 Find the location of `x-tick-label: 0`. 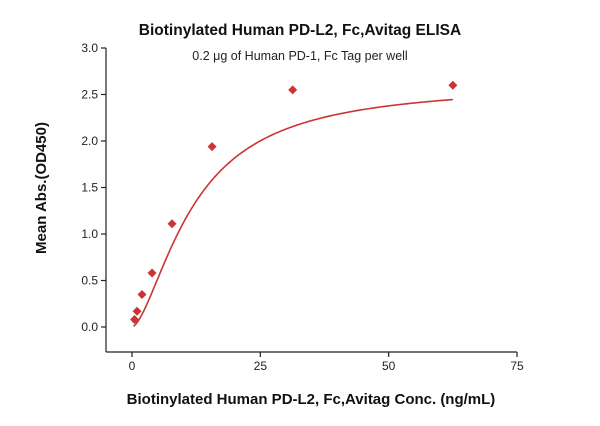

x-tick-label: 0 is located at coordinates (132, 366).